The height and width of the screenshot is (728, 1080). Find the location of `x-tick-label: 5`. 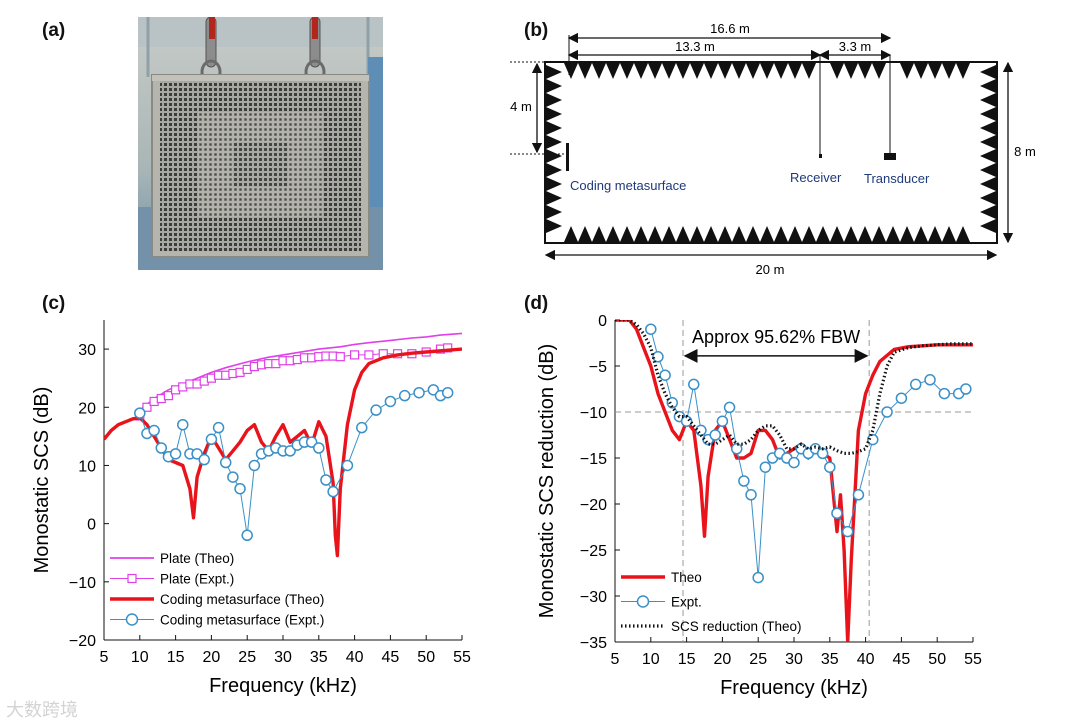

x-tick-label: 5 is located at coordinates (615, 659).